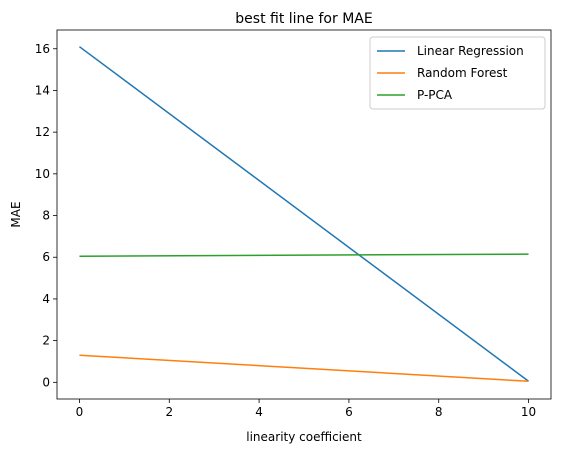 The width and height of the screenshot is (563, 455). What do you see at coordinates (528, 412) in the screenshot?
I see `x-tick-label: 10` at bounding box center [528, 412].